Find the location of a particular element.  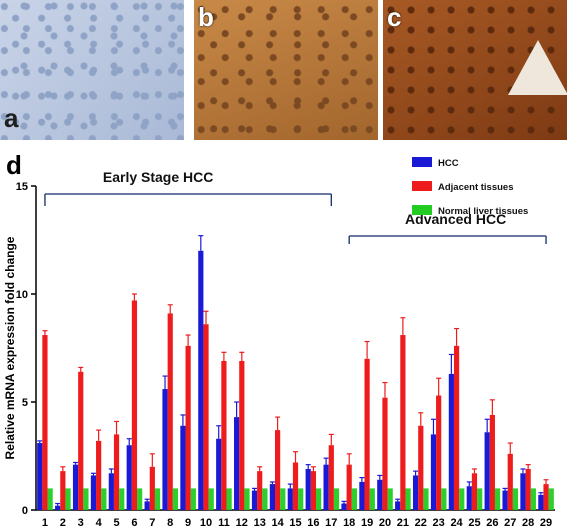

x-tick-label: 17 is located at coordinates (331, 523).